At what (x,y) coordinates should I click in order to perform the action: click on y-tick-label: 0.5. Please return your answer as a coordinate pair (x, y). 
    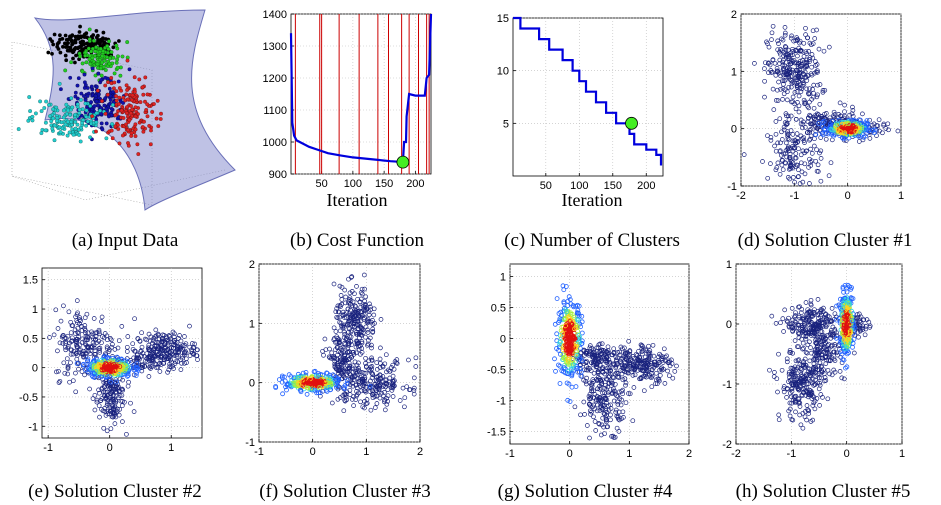
    Looking at the image, I should click on (498, 308).